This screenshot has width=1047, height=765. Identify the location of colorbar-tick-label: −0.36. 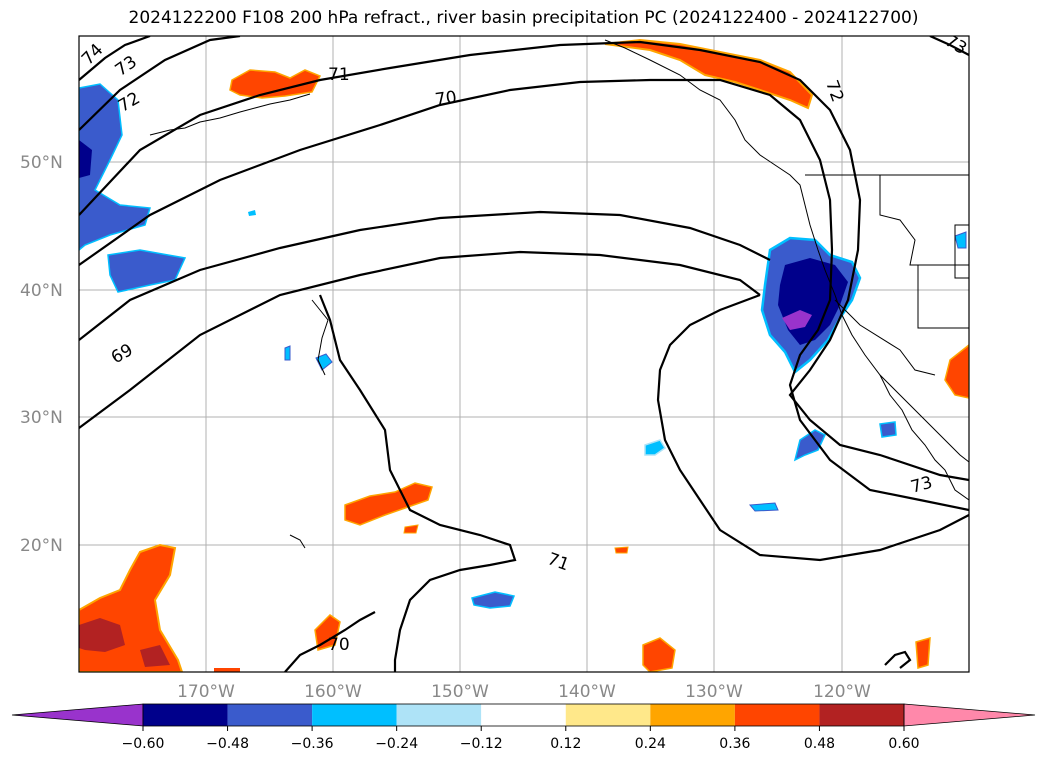
(312, 744).